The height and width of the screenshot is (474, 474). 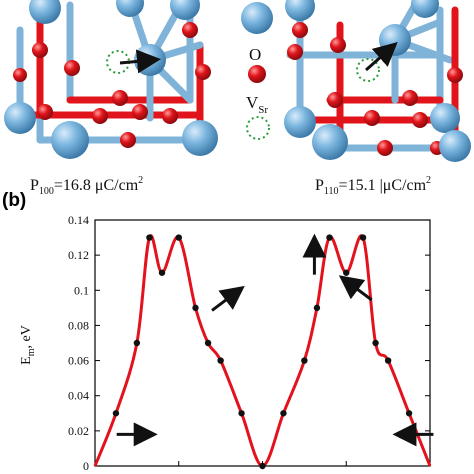 I want to click on y-tick-label: 0.14, so click(x=78, y=220).